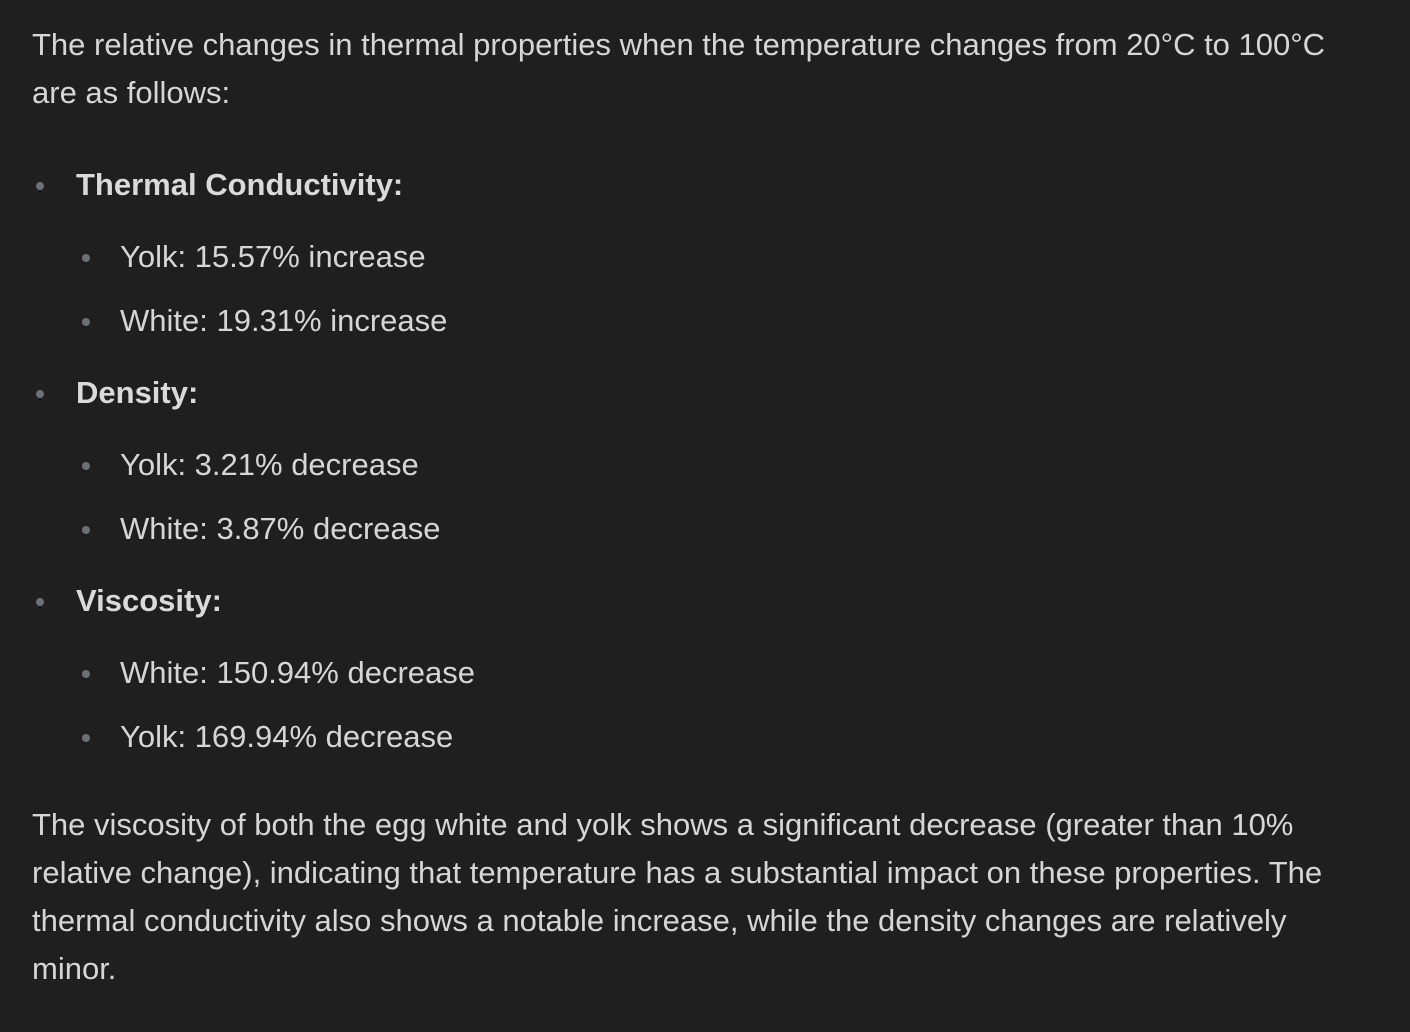 The image size is (1410, 1032). Describe the element at coordinates (726, 529) in the screenshot. I see `list-item: White: 3.87% decrease` at that location.